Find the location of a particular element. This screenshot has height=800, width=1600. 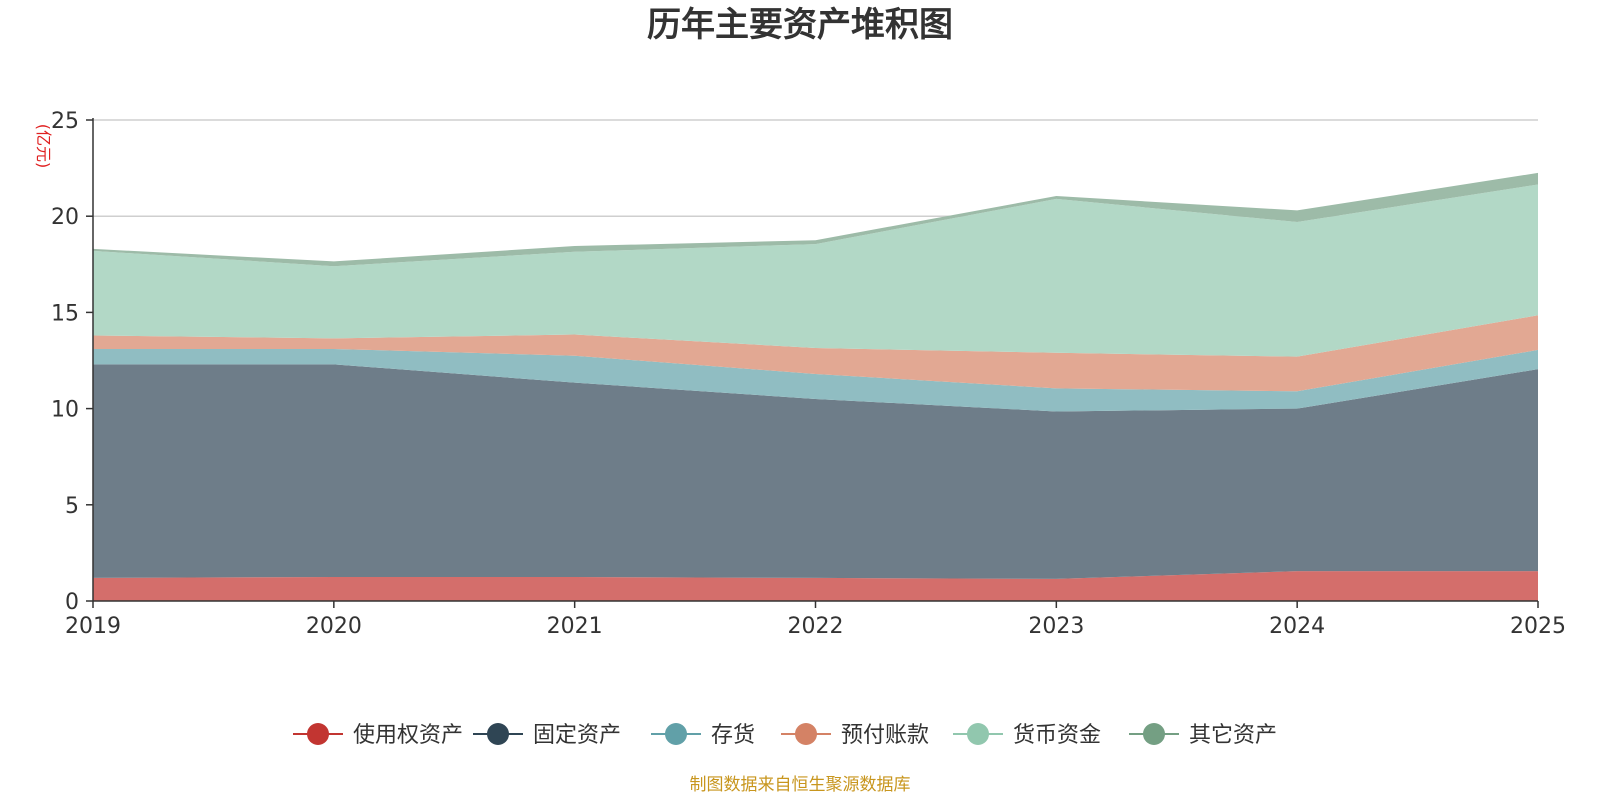

legend-item-2: 存货 is located at coordinates (703, 735).